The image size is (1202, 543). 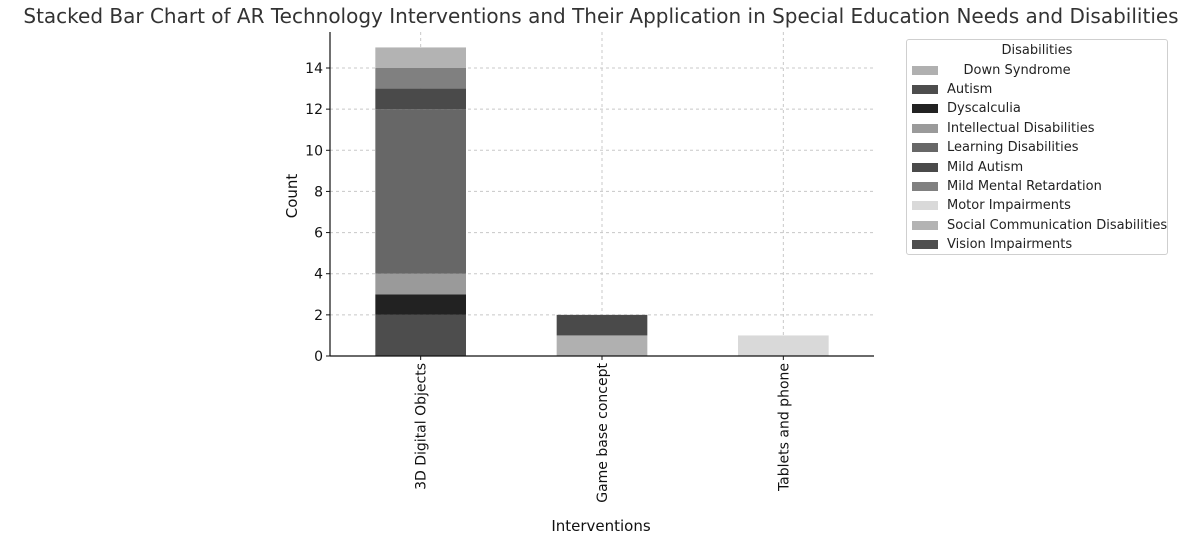 I want to click on x-tick-label: Tablets and phone, so click(x=784, y=427).